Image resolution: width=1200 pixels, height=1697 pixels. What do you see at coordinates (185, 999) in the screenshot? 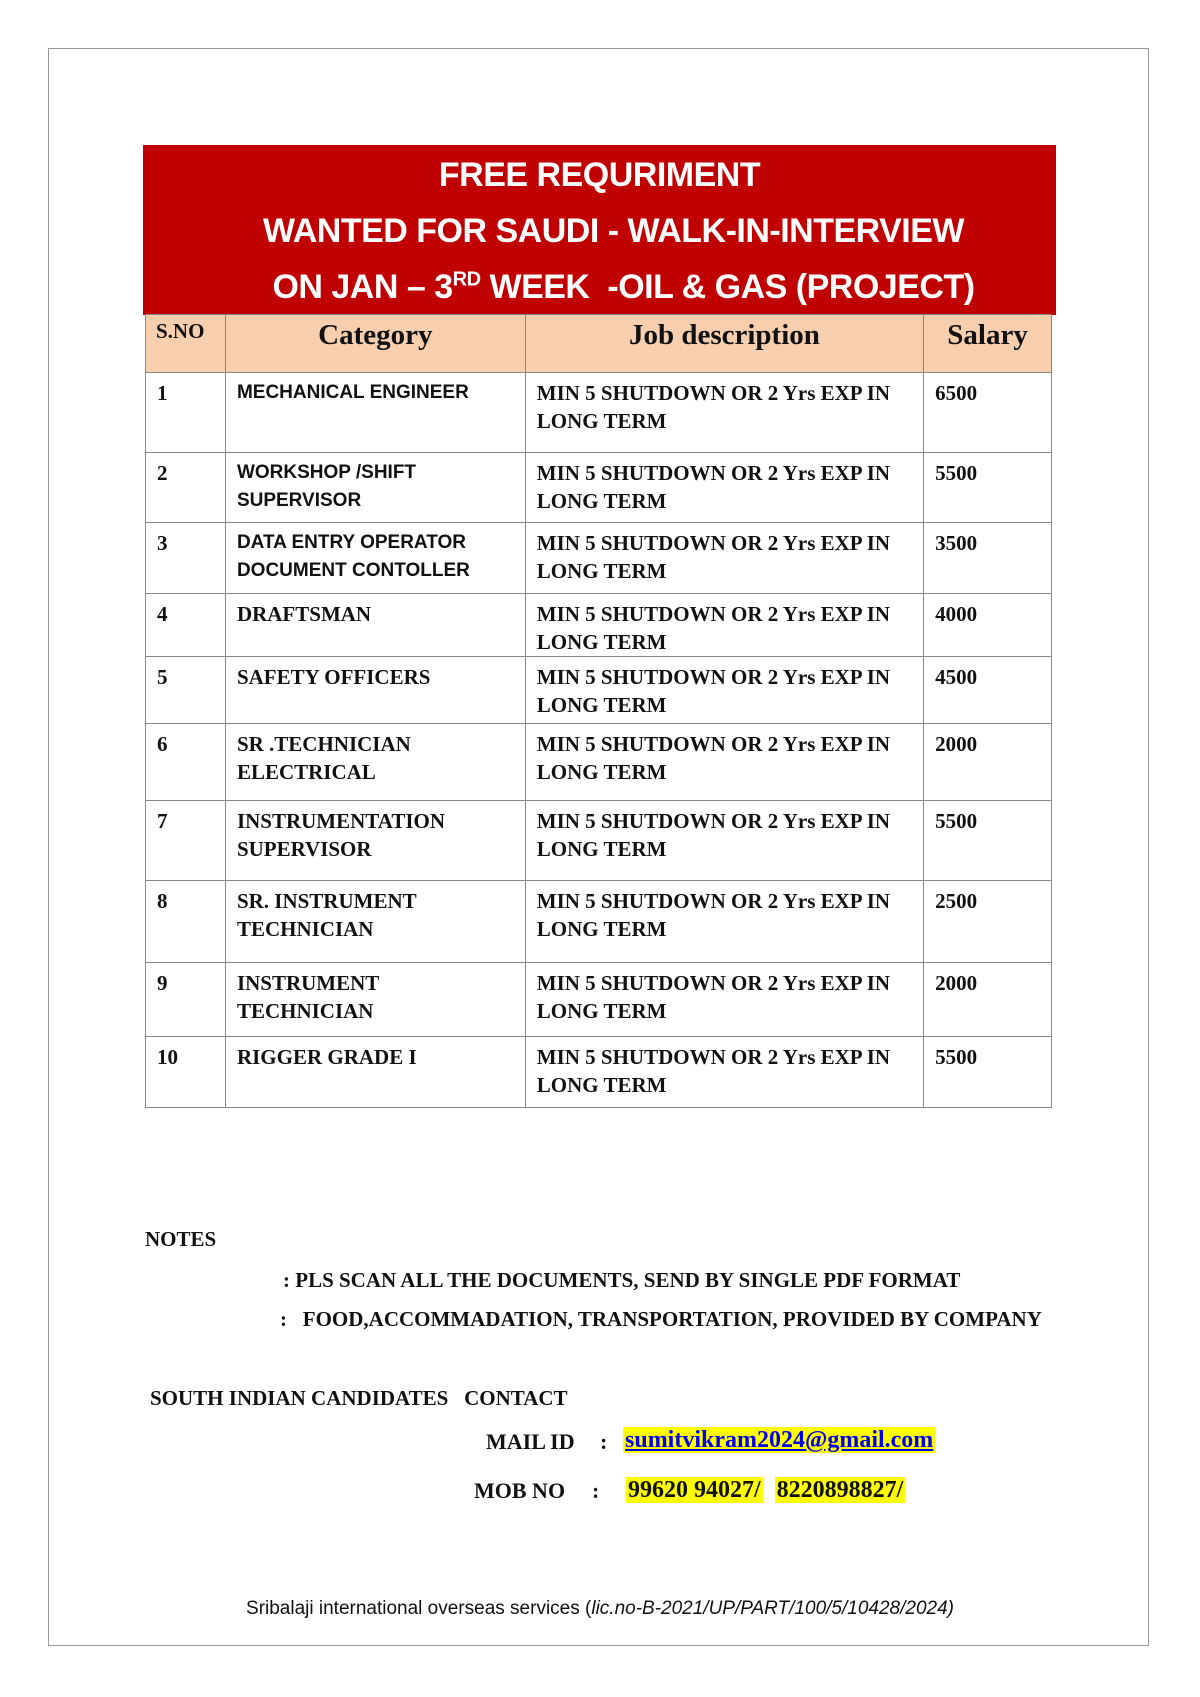
I see `cell-sno: 9` at bounding box center [185, 999].